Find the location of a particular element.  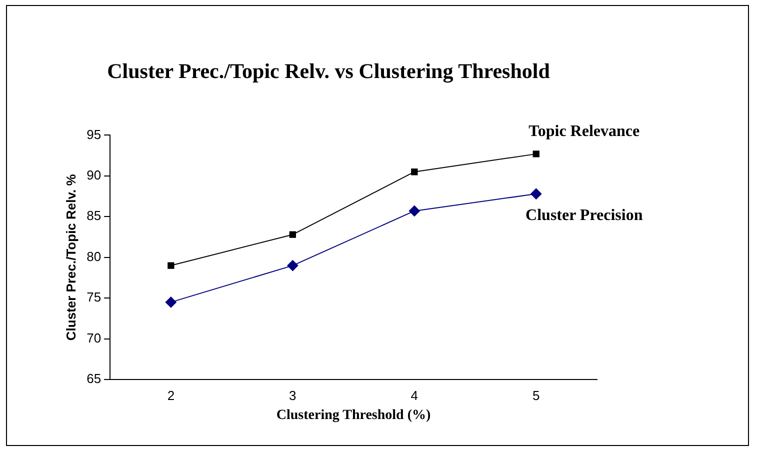

x-axis-title: Clustering Threshold (%) is located at coordinates (354, 416).